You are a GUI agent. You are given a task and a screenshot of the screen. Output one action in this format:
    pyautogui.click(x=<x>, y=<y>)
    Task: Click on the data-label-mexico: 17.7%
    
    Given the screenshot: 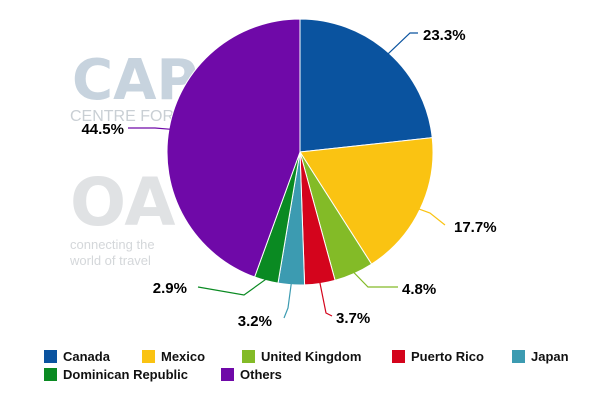 What is the action you would take?
    pyautogui.click(x=475, y=227)
    